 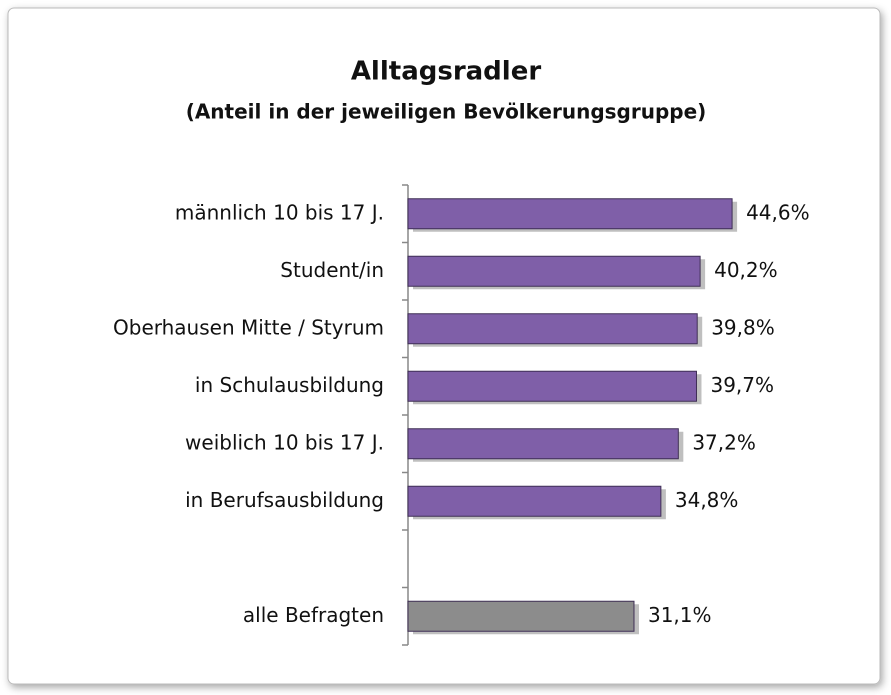 I want to click on value-label: 37,2%, so click(x=724, y=442).